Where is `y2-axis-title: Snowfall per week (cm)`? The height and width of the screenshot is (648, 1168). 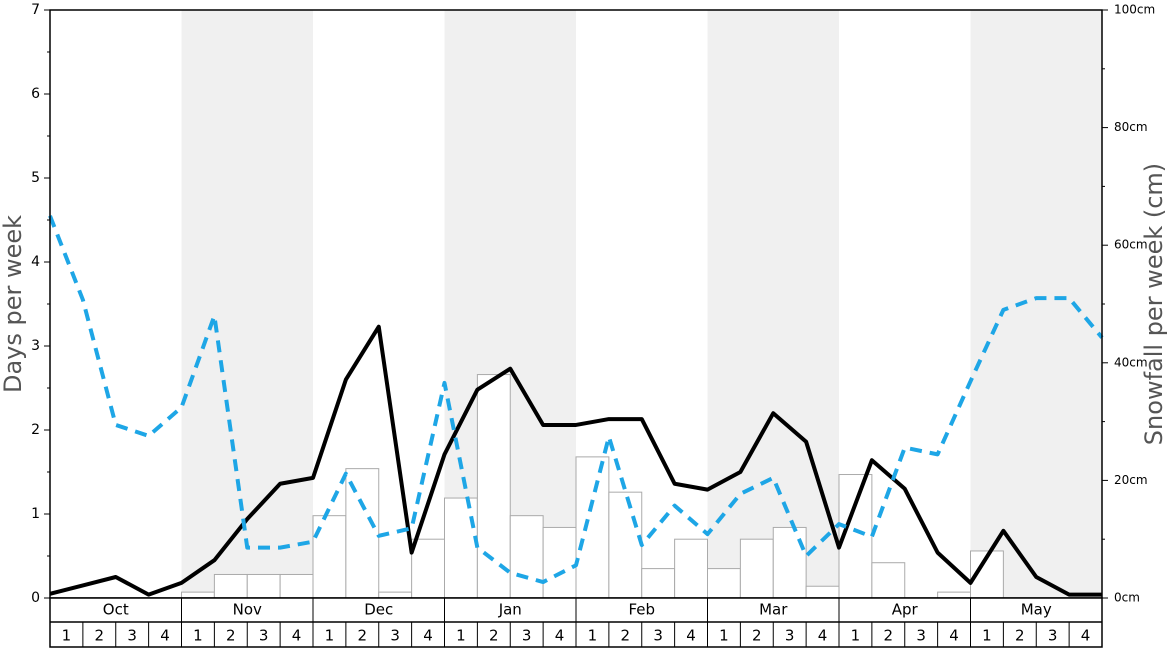
y2-axis-title: Snowfall per week (cm) is located at coordinates (1154, 304).